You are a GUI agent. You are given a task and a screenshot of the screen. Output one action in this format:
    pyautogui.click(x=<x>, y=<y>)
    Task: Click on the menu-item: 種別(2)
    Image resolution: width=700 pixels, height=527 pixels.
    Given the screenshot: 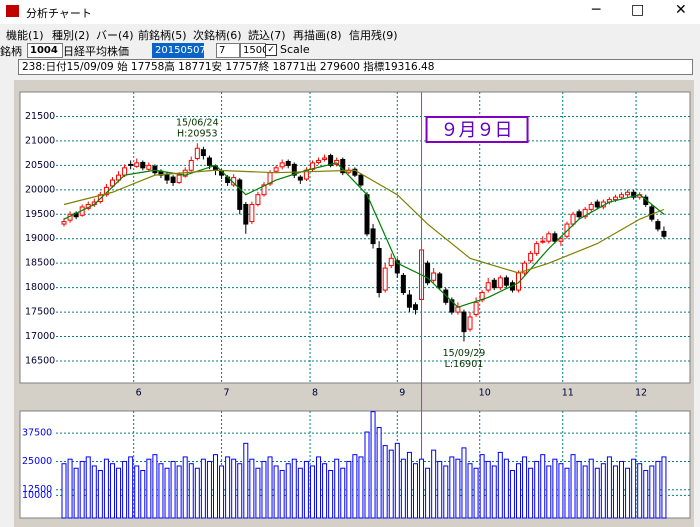 What is the action you would take?
    pyautogui.click(x=71, y=35)
    